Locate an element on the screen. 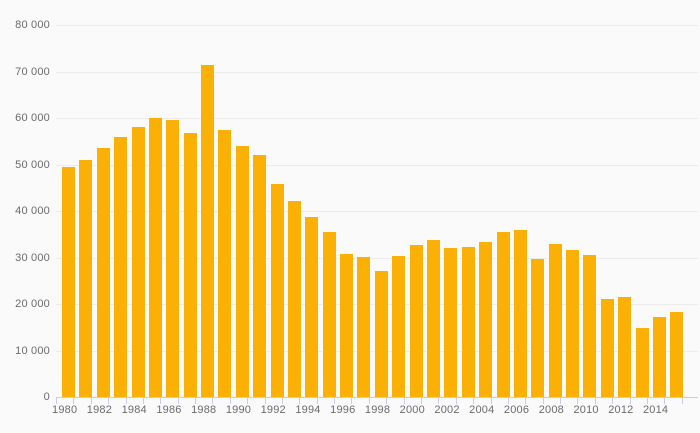 The width and height of the screenshot is (700, 433). y-axis-label: 60 000 is located at coordinates (32, 118).